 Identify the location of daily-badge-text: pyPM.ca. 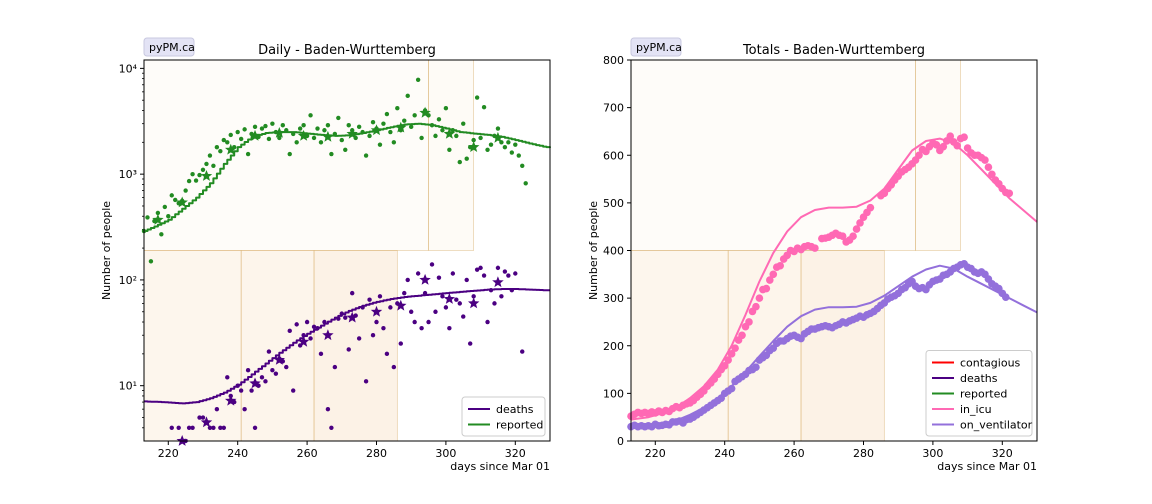
(172, 47).